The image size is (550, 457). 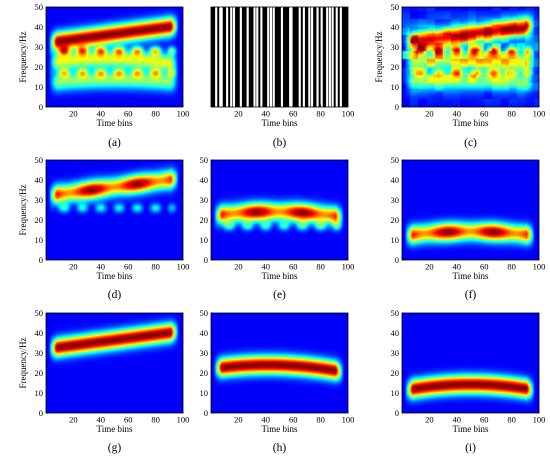 What do you see at coordinates (279, 295) in the screenshot?
I see `subplot-caption: (e)` at bounding box center [279, 295].